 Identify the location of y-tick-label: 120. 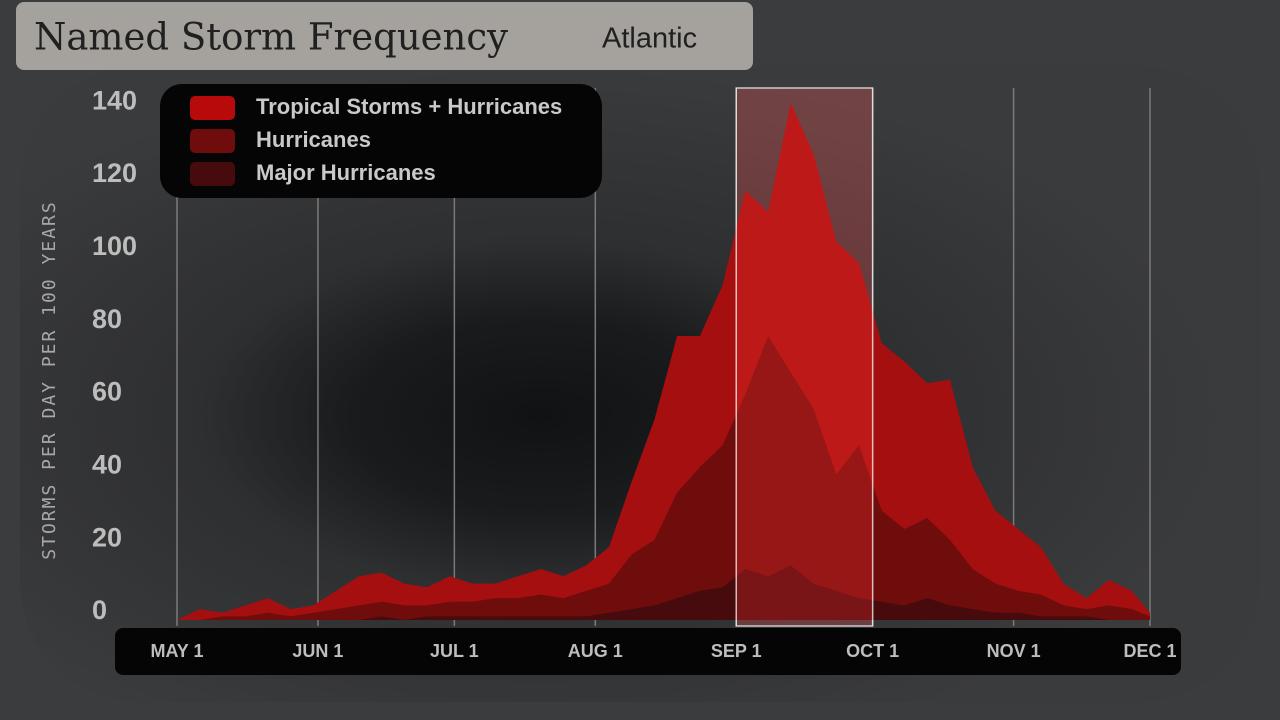
(114, 173).